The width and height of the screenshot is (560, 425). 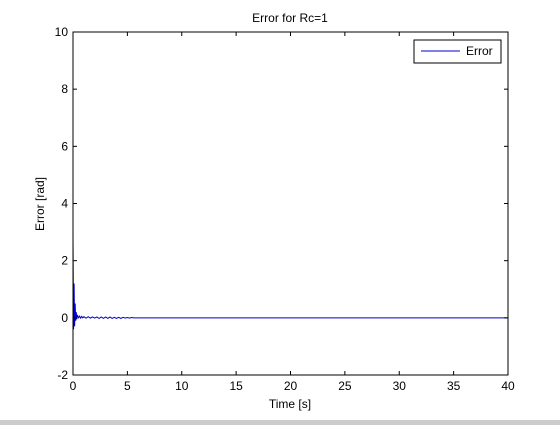 What do you see at coordinates (400, 386) in the screenshot?
I see `x-tick-label: 30` at bounding box center [400, 386].